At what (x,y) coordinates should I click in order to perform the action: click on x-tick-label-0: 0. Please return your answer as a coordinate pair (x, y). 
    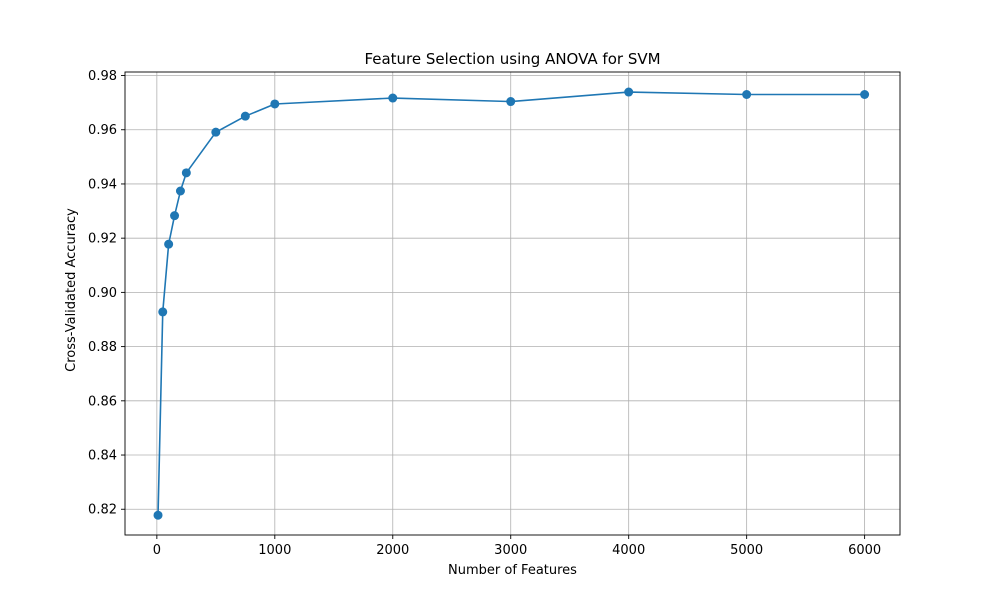
    Looking at the image, I should click on (157, 550).